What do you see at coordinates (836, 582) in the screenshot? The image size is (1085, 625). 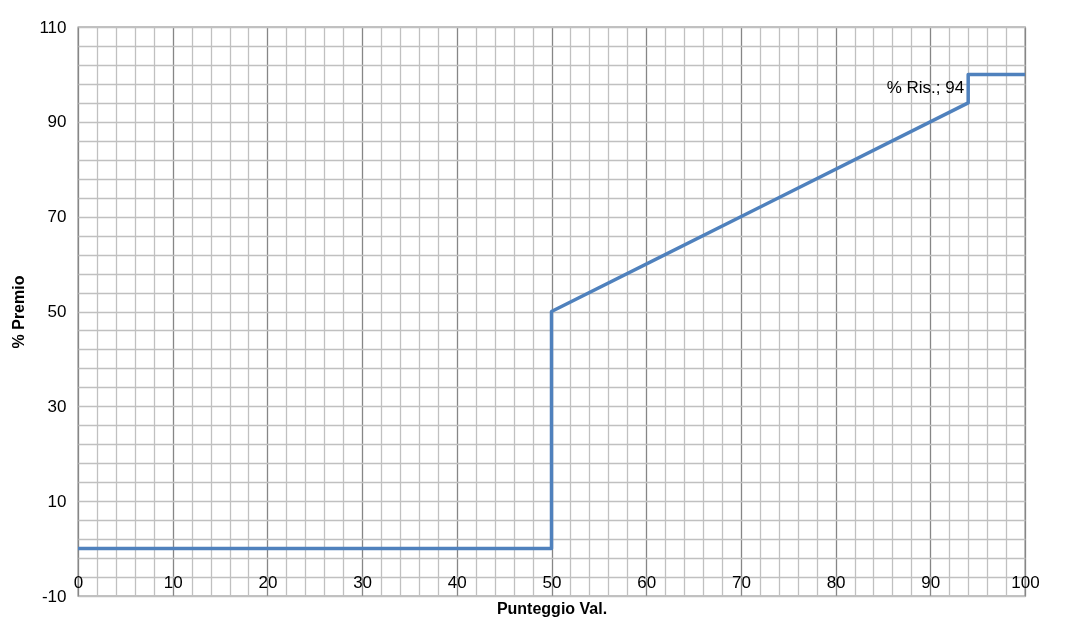 I see `x-tick-label: 80` at bounding box center [836, 582].